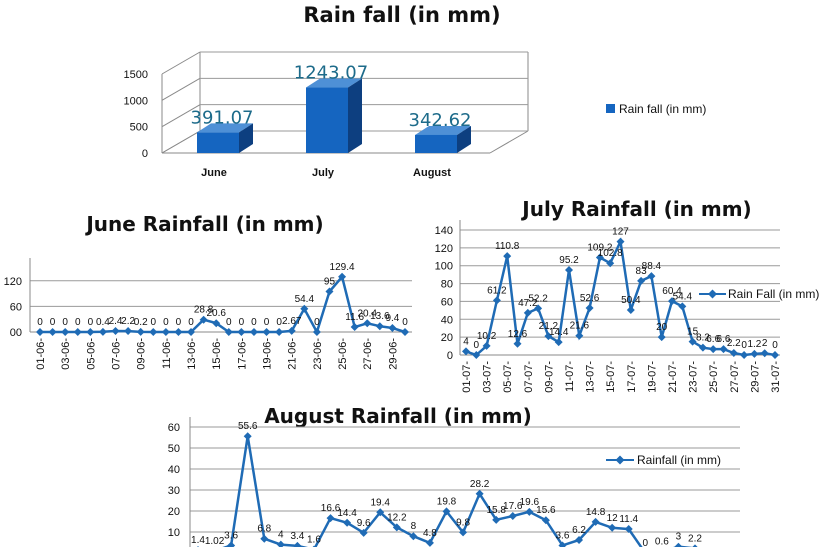 This screenshot has width=835, height=547. I want to click on aug-data-label: 6.2, so click(579, 530).